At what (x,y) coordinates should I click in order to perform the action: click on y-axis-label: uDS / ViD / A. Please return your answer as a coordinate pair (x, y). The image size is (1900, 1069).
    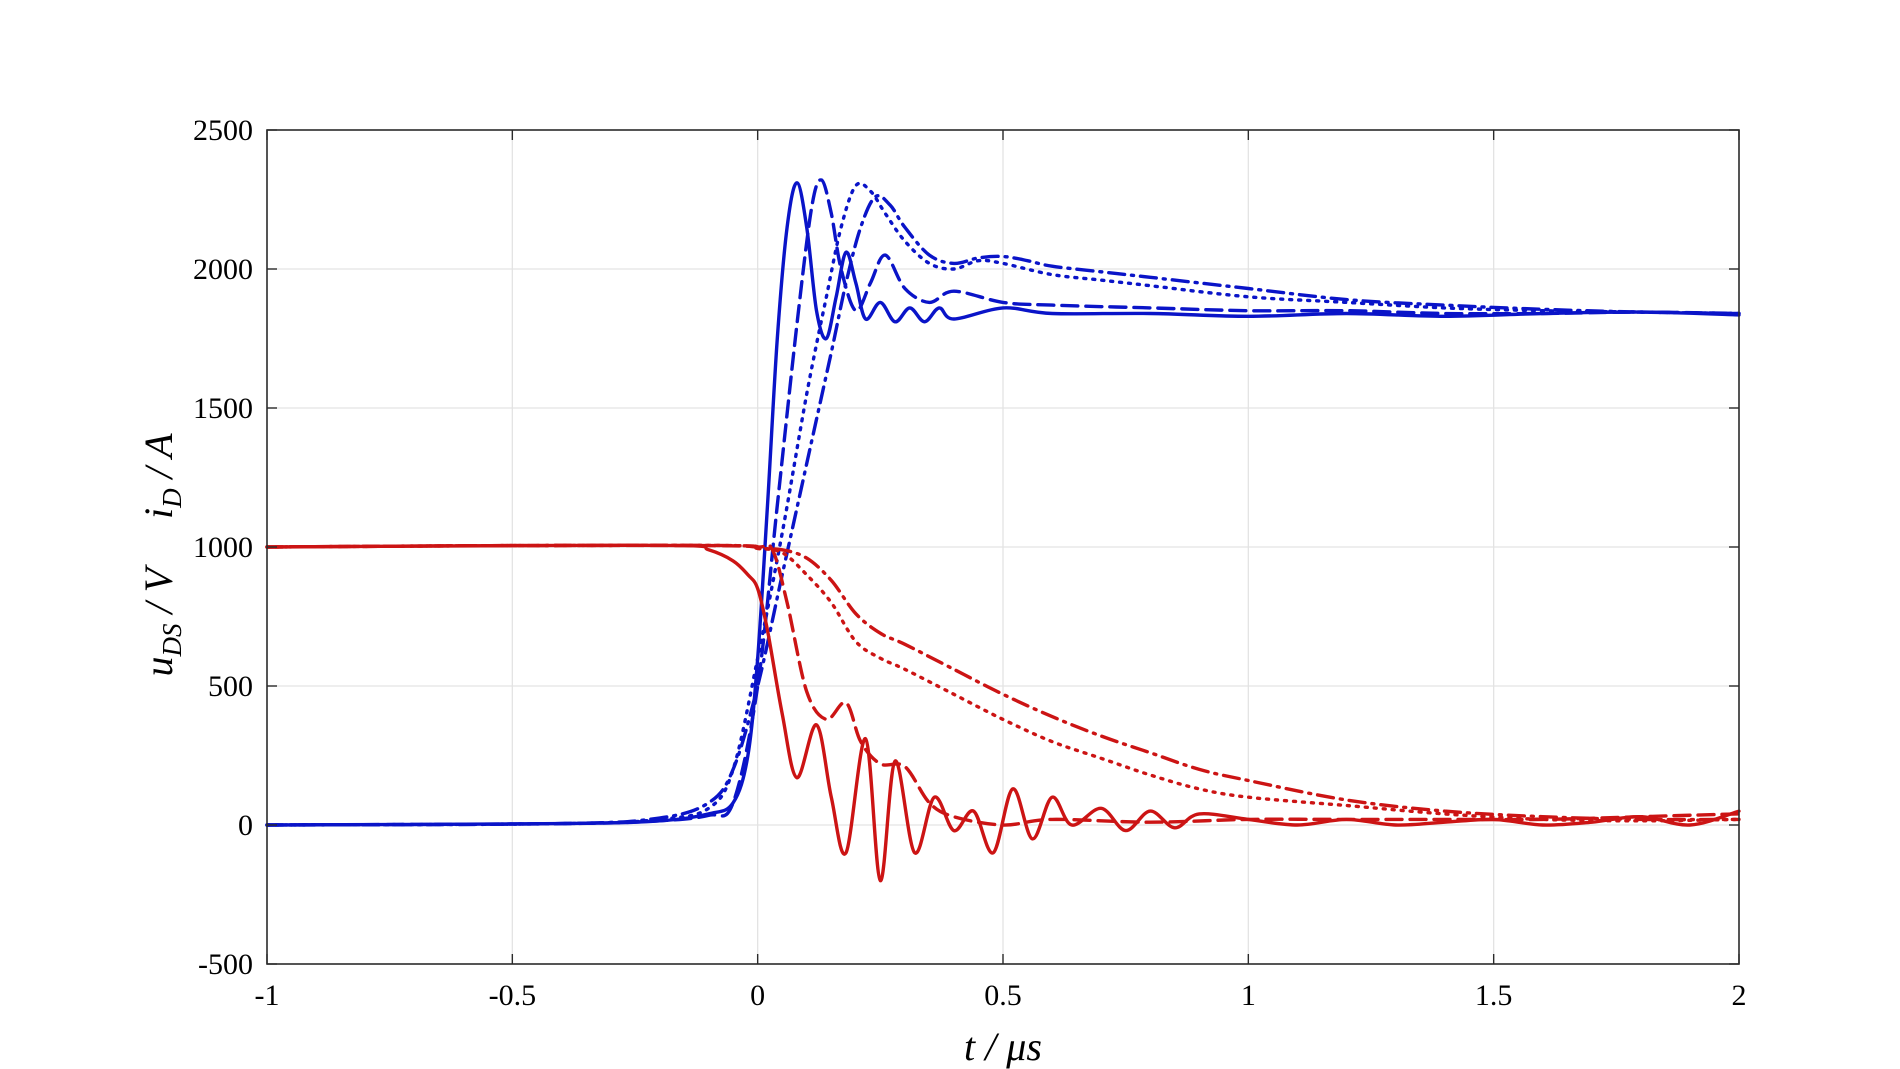
    Looking at the image, I should click on (161, 555).